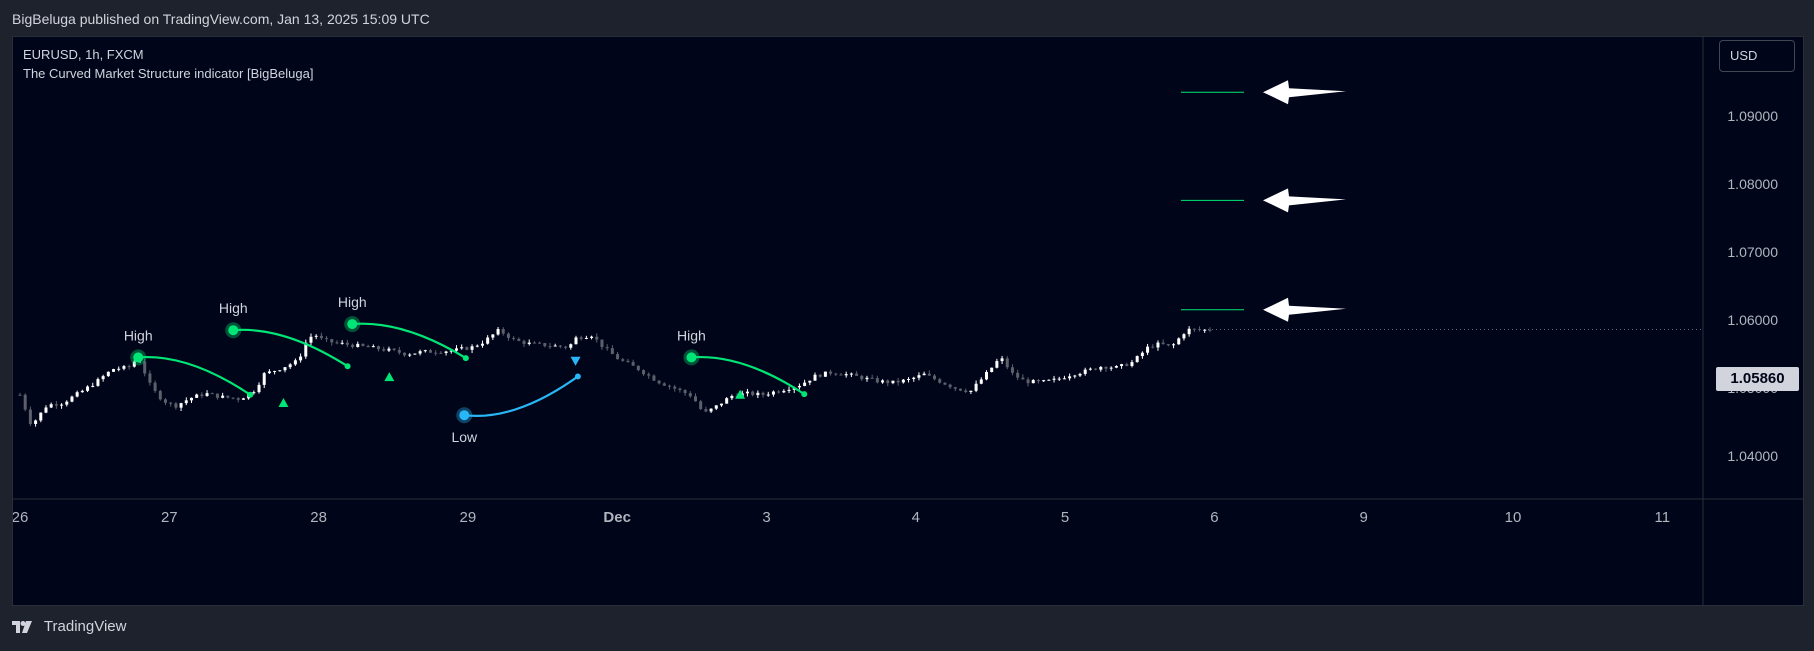 The width and height of the screenshot is (1814, 651). What do you see at coordinates (83, 54) in the screenshot?
I see `symbol-label: EURUSD, 1h, FXCM` at bounding box center [83, 54].